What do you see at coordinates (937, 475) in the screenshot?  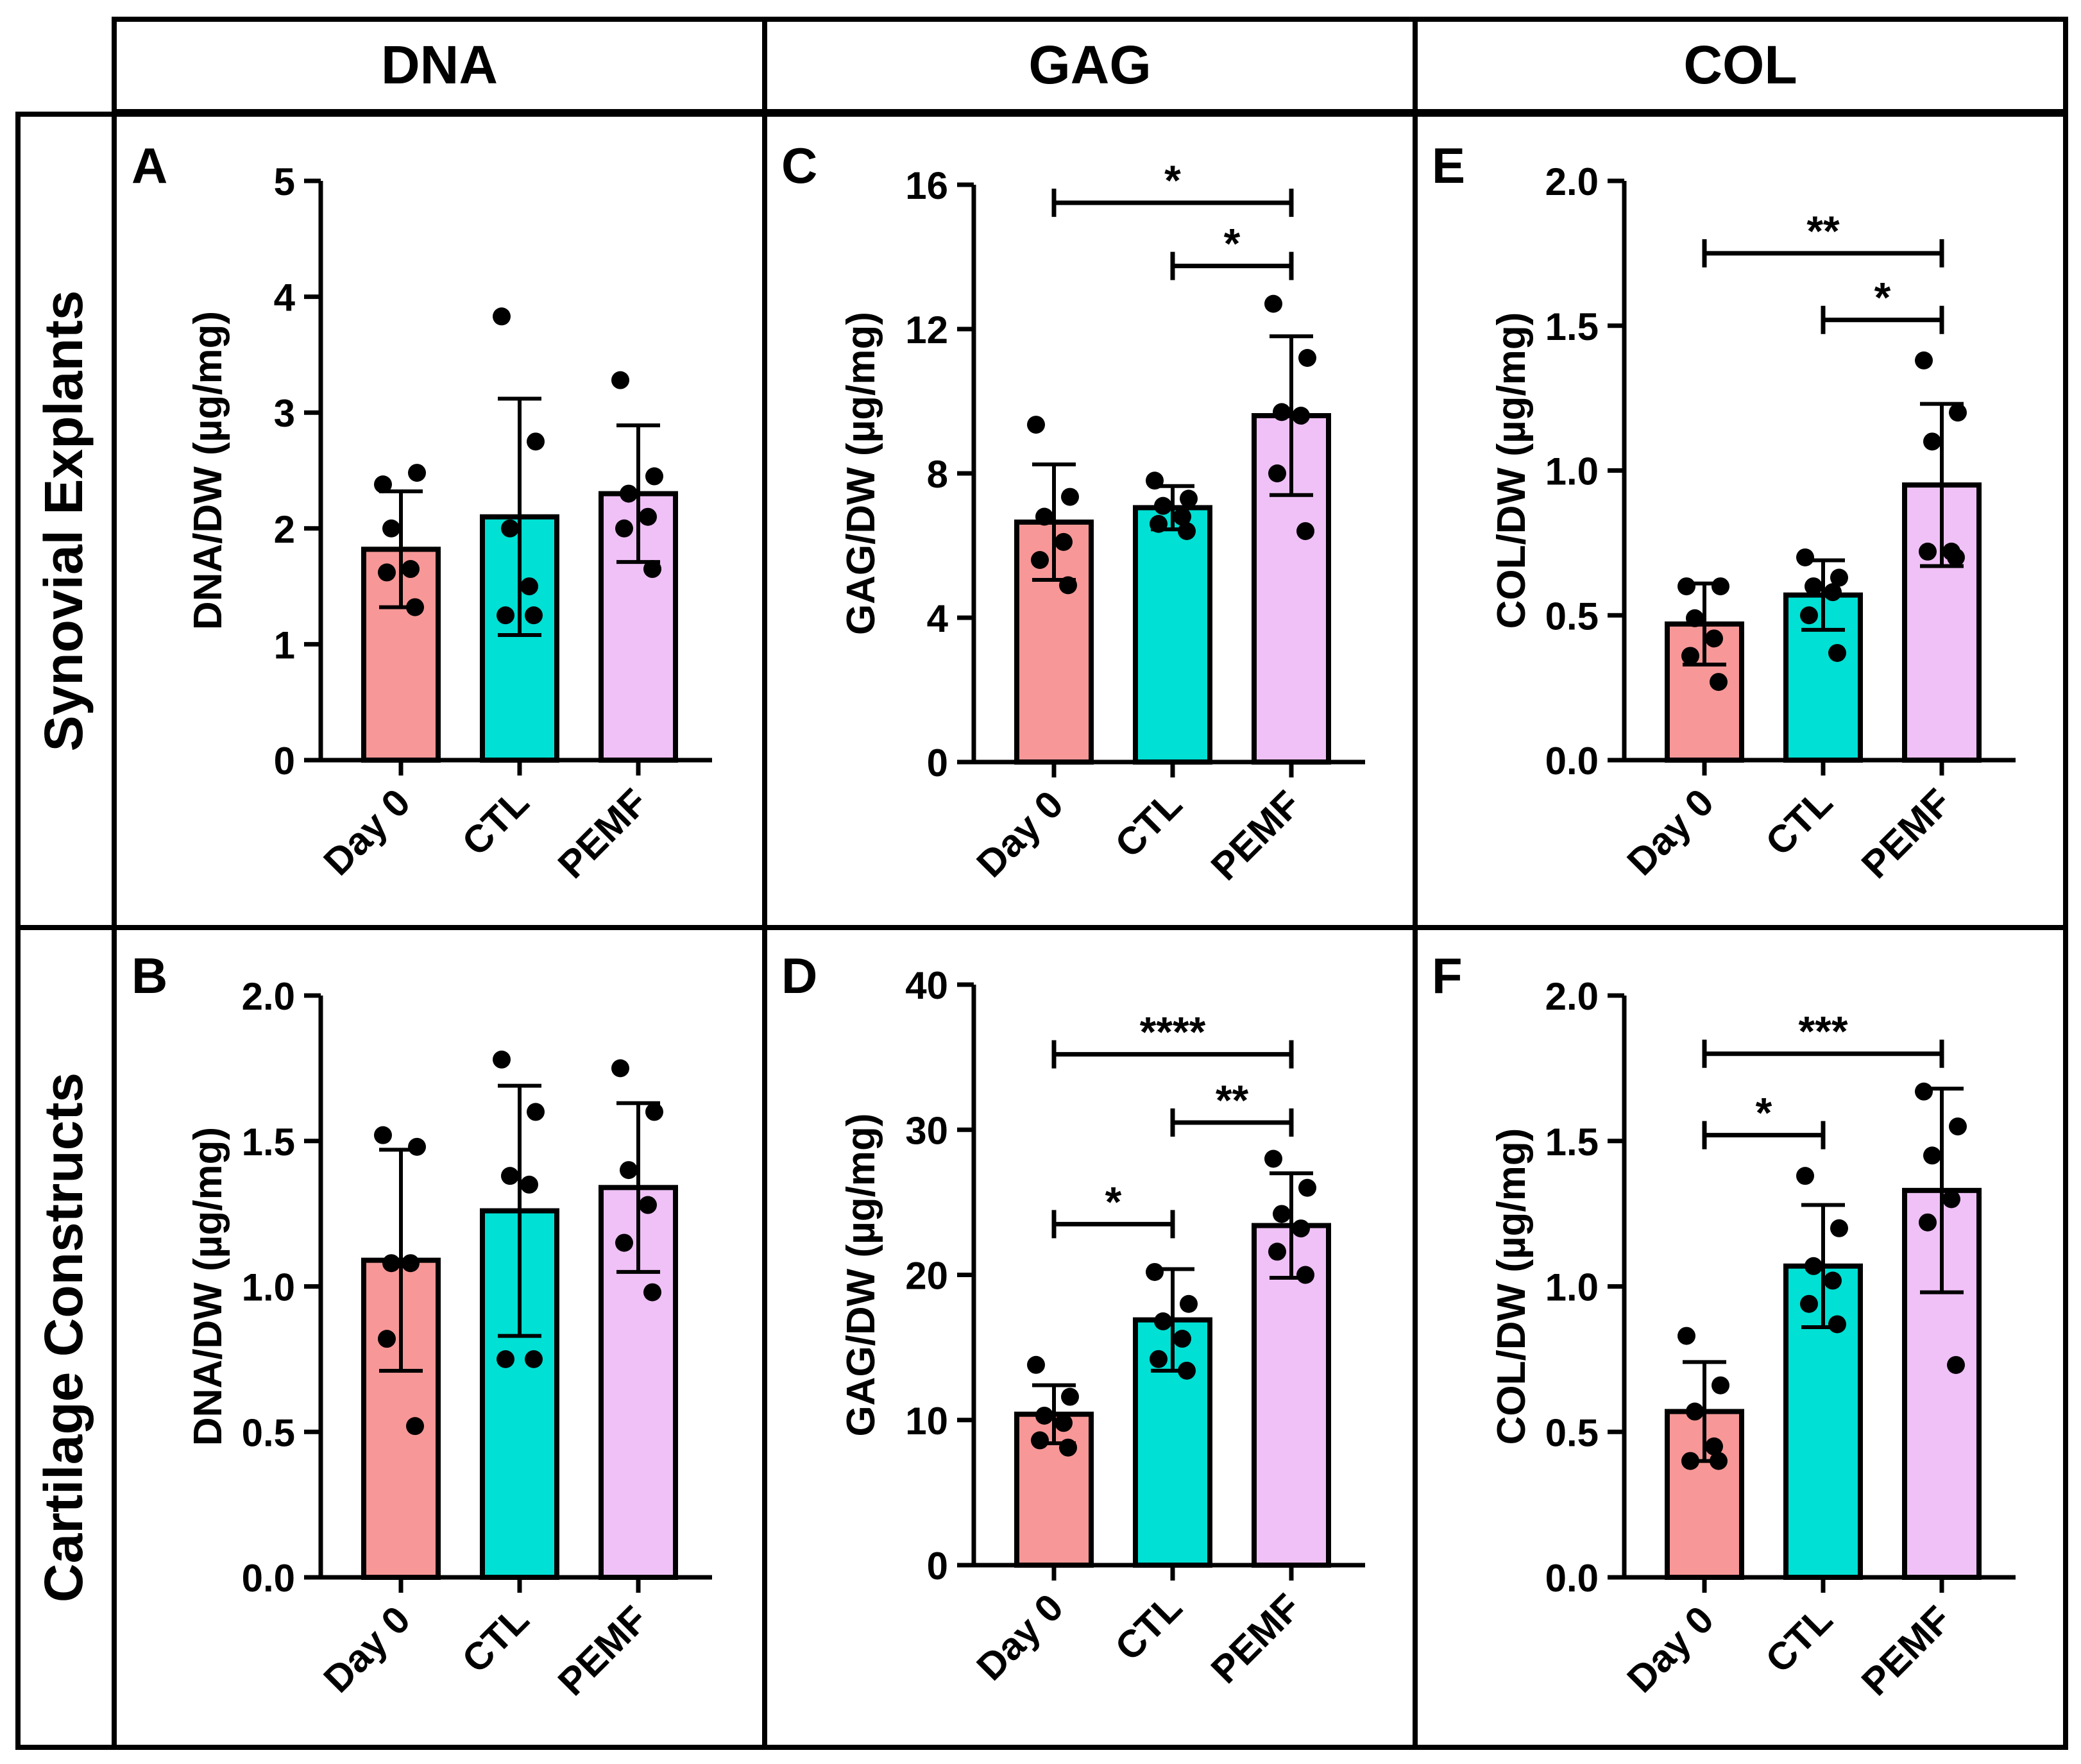 I see `y-tick-label: 8` at bounding box center [937, 475].